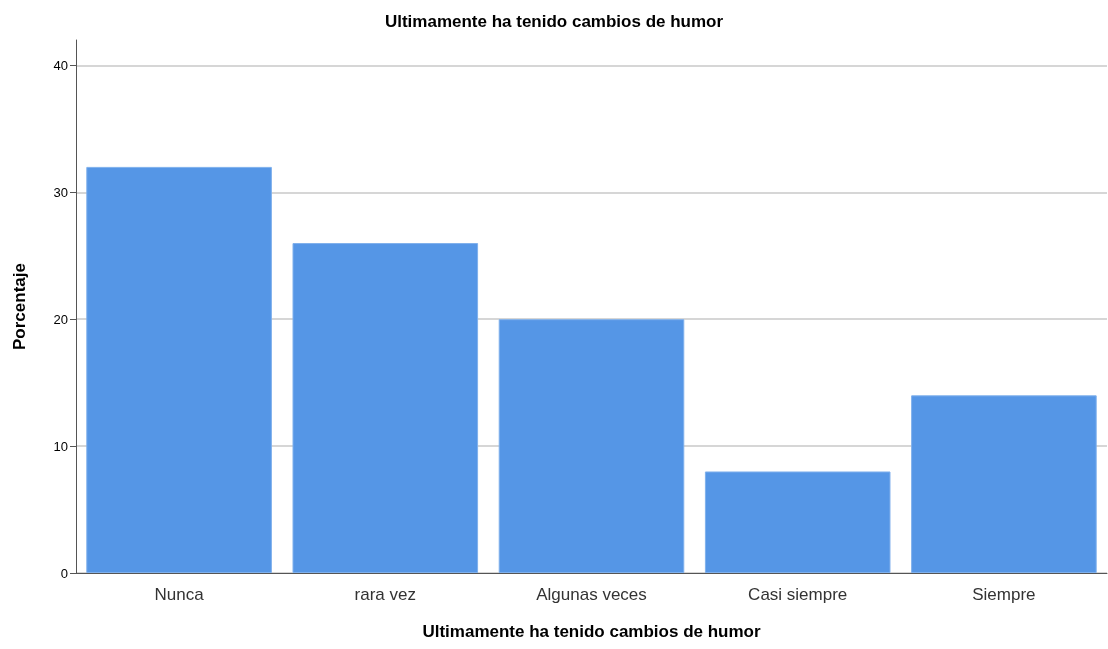 The image size is (1108, 649). Describe the element at coordinates (60, 65) in the screenshot. I see `y-tick-label: 40` at that location.